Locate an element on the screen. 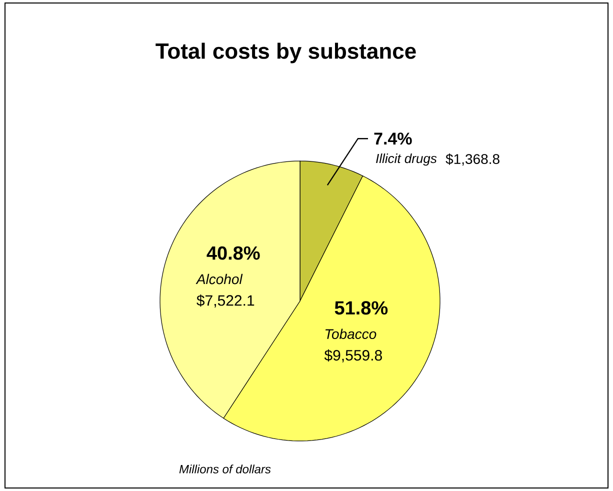  data-label: 40.8% is located at coordinates (233, 253).